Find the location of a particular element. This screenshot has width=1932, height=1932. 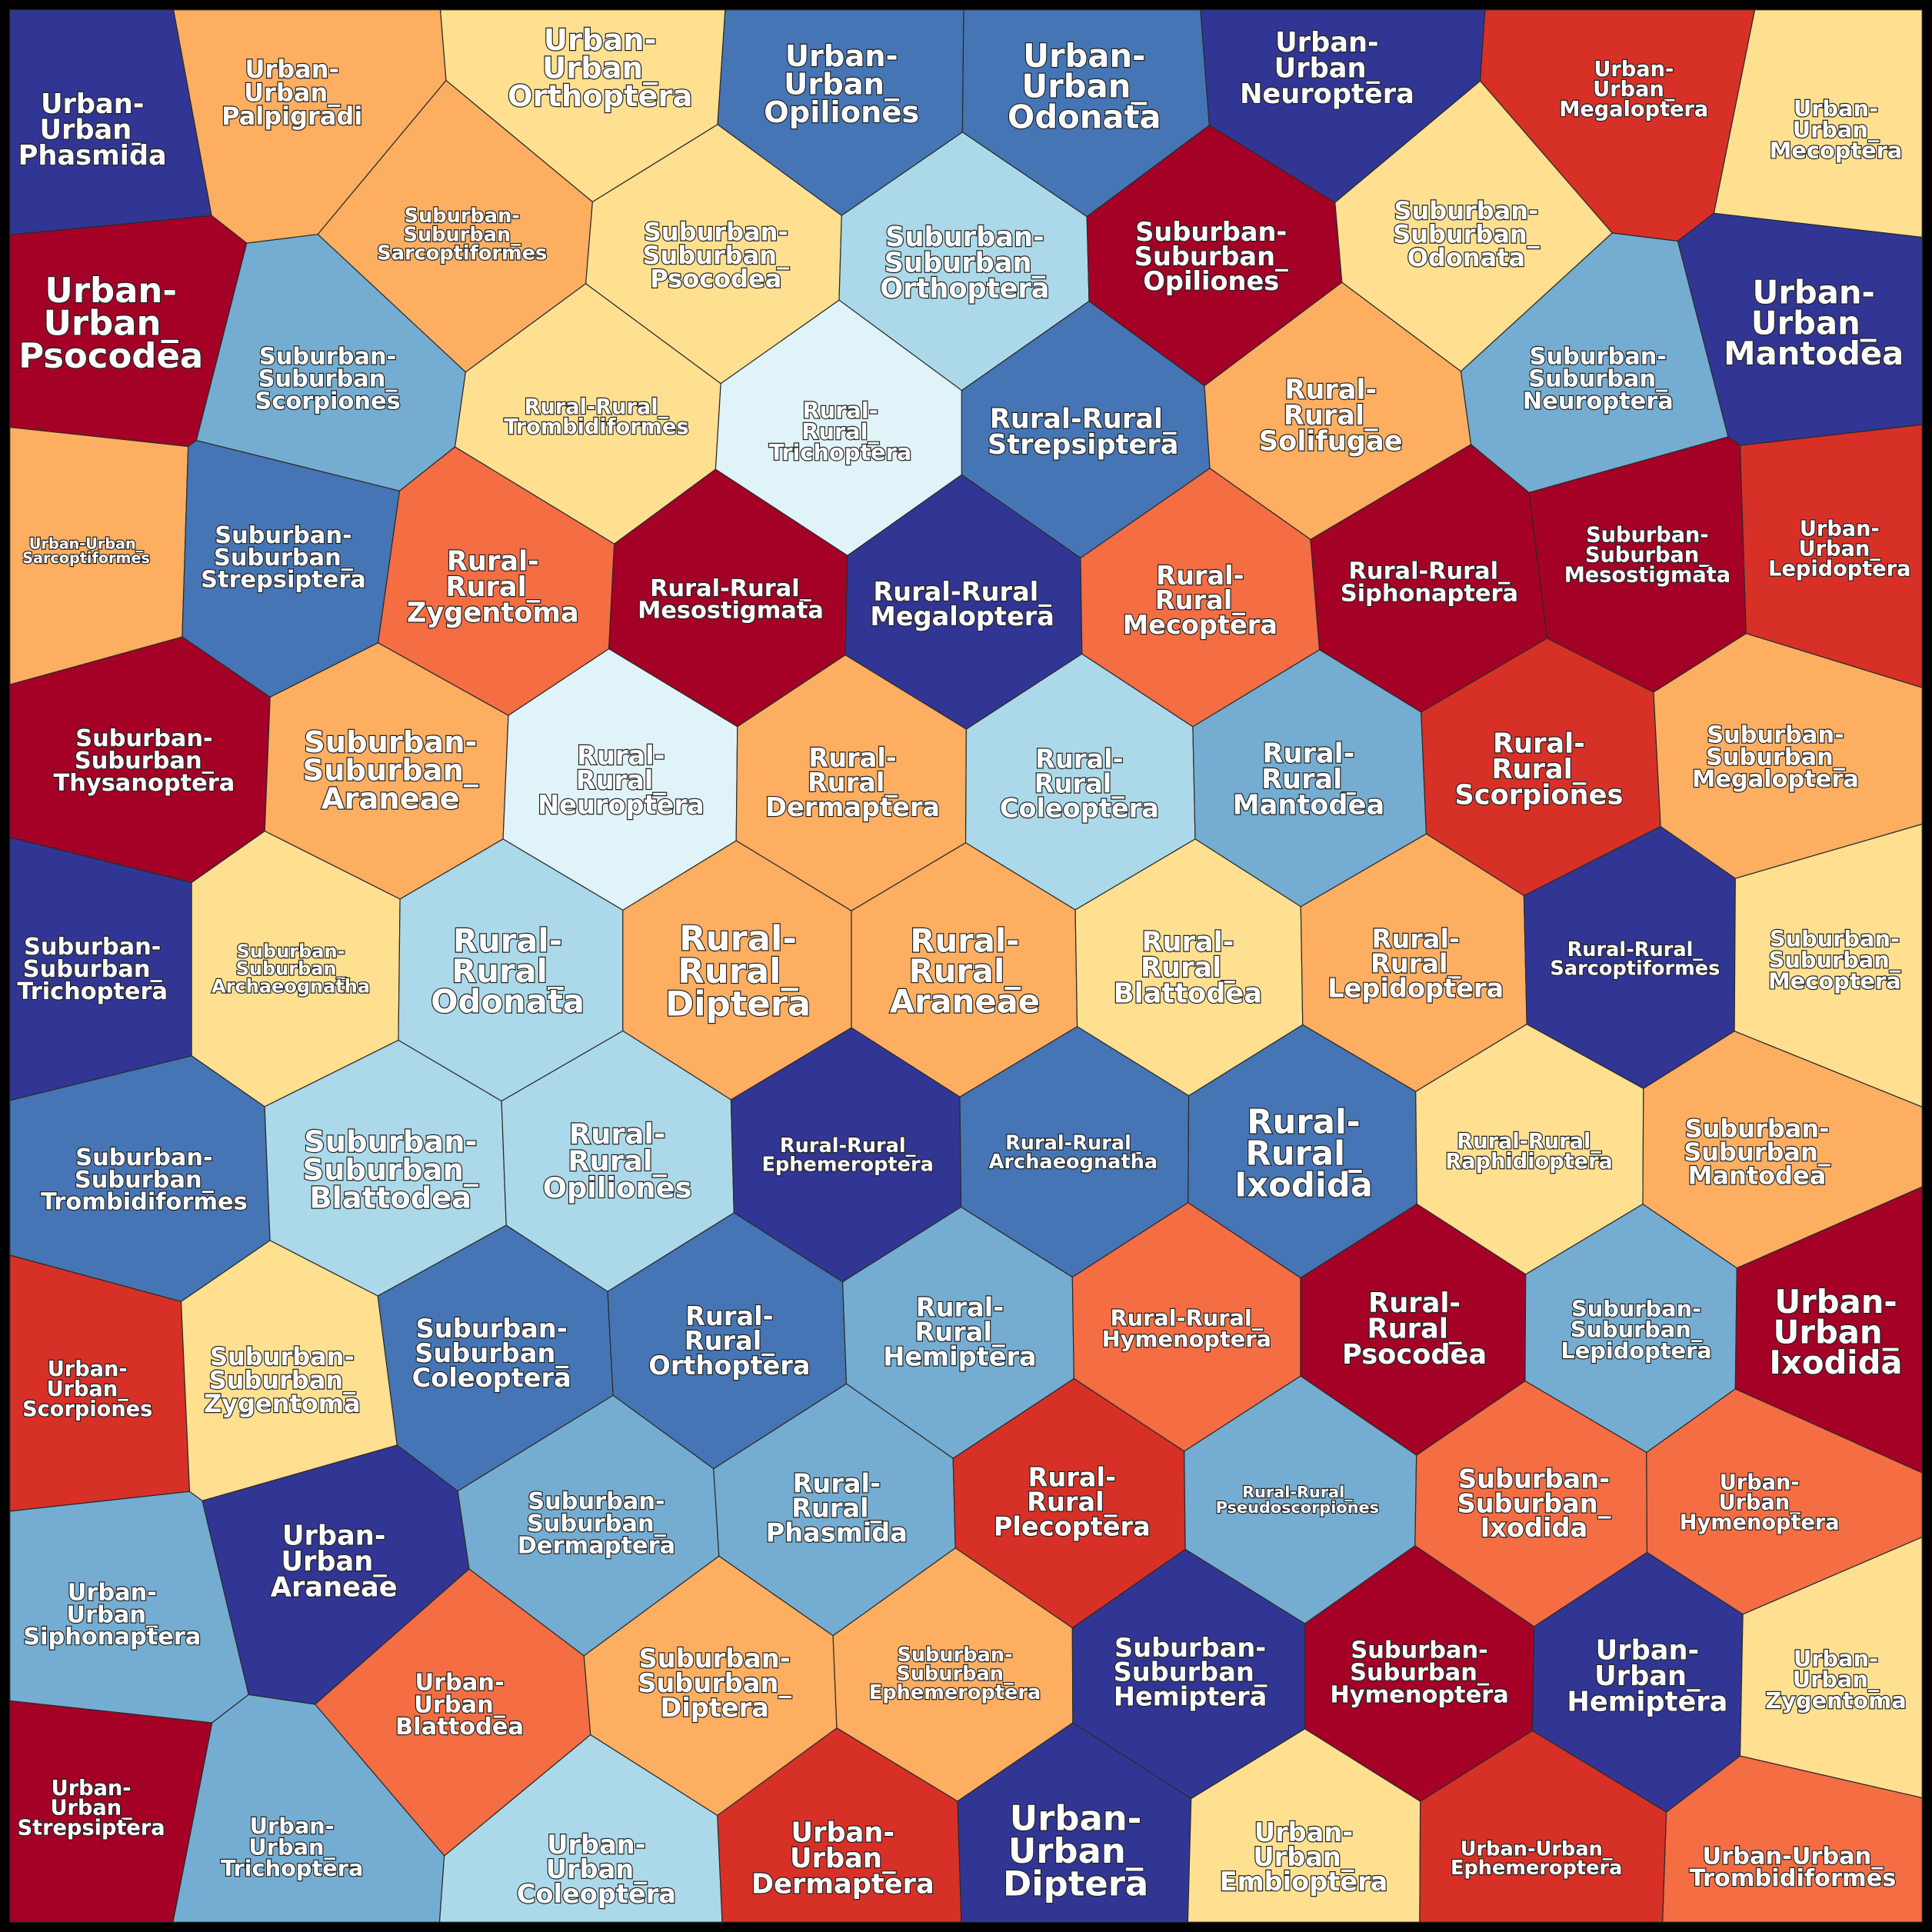

cell-label: Urban-Urban_ Hymenoptera is located at coordinates (1760, 1503).